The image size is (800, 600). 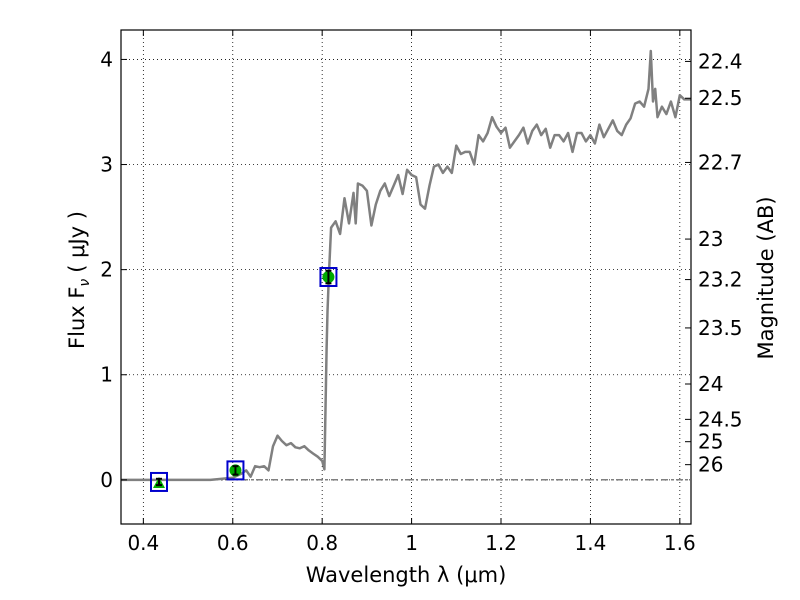 I want to click on y2-tick-label: 26, so click(x=710, y=465).